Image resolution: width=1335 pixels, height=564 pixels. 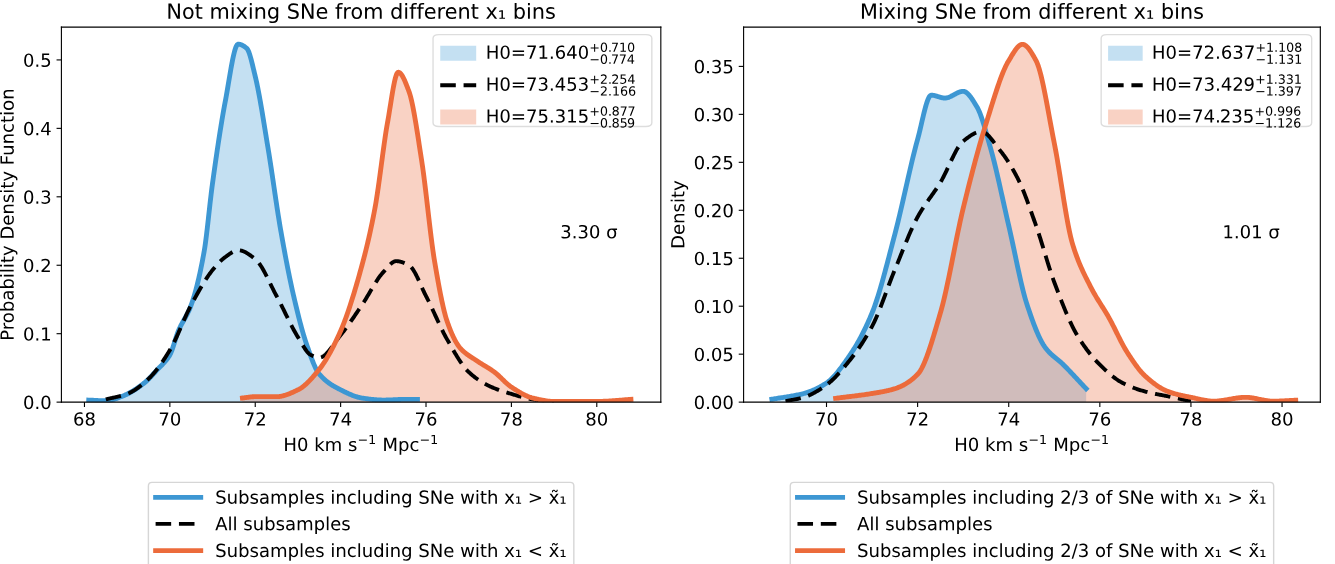 I want to click on annotation: H0=74.235$^{+0.996}$$_{−1.126}$, so click(x=1227, y=117).